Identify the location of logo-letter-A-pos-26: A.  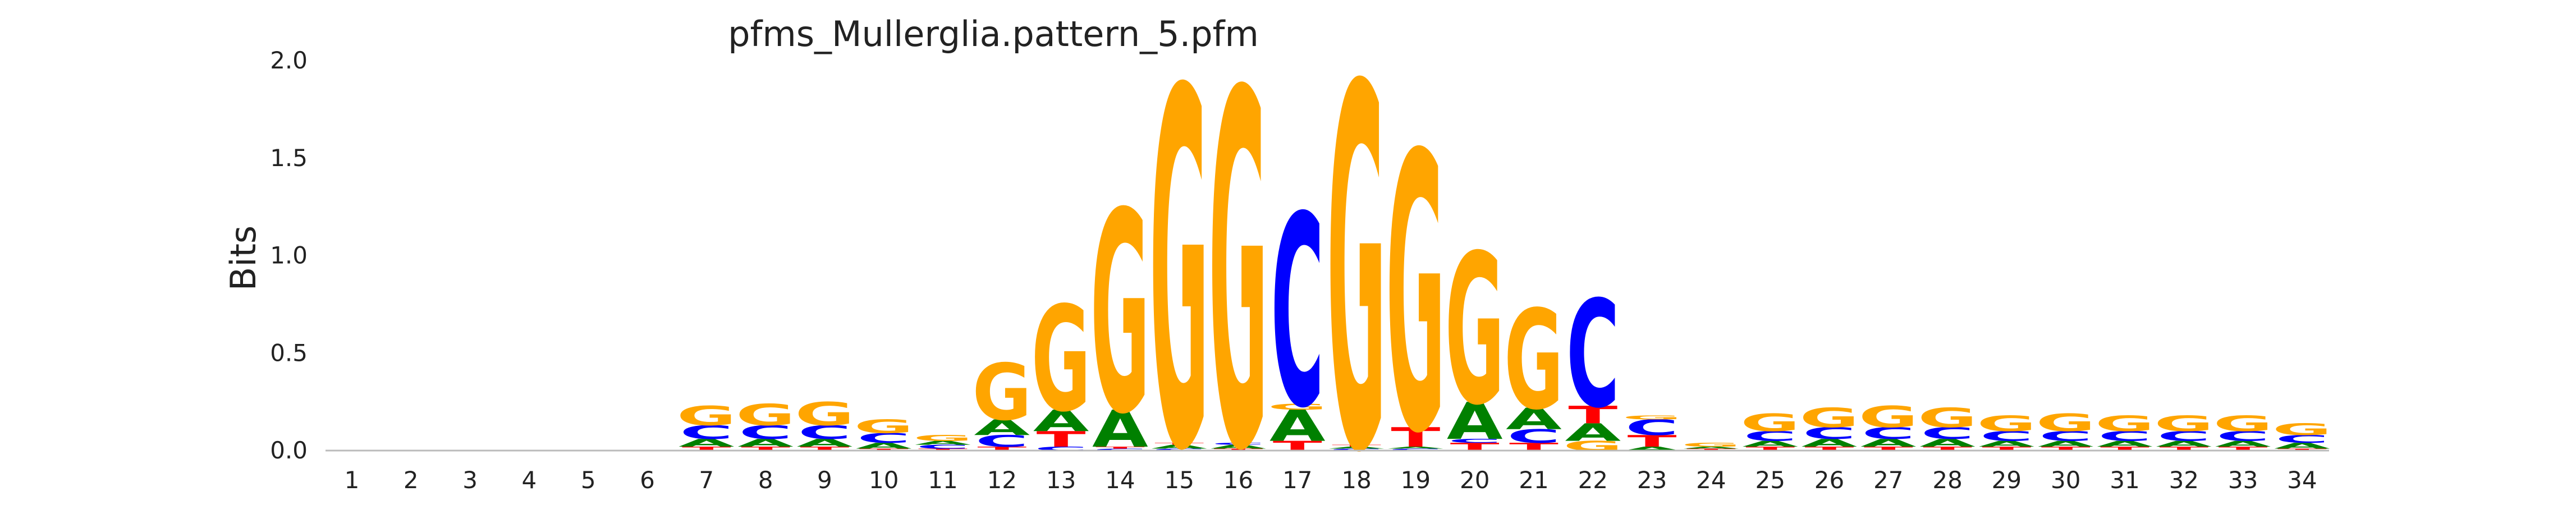
(1830, 443).